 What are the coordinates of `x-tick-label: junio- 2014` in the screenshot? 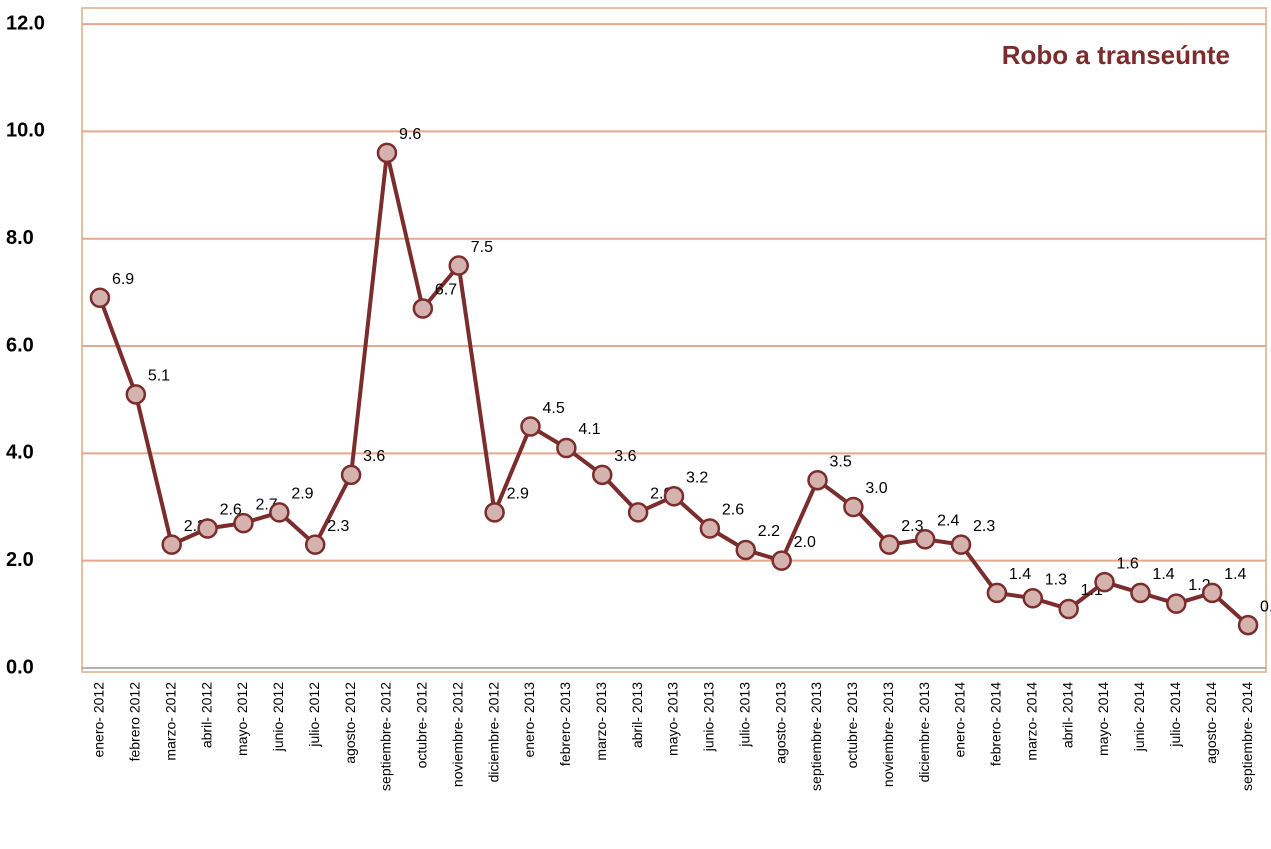 It's located at (1139, 717).